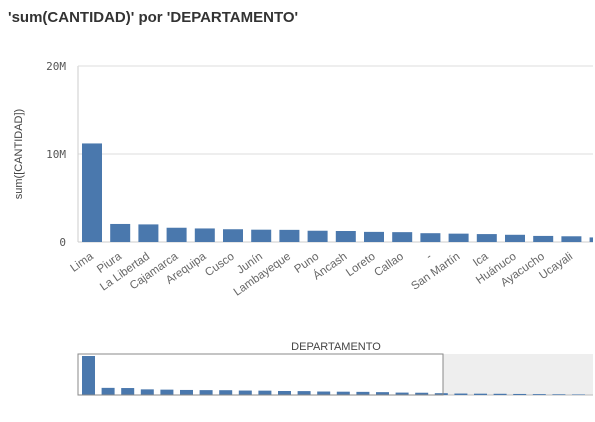  I want to click on range-navigator, so click(335, 374).